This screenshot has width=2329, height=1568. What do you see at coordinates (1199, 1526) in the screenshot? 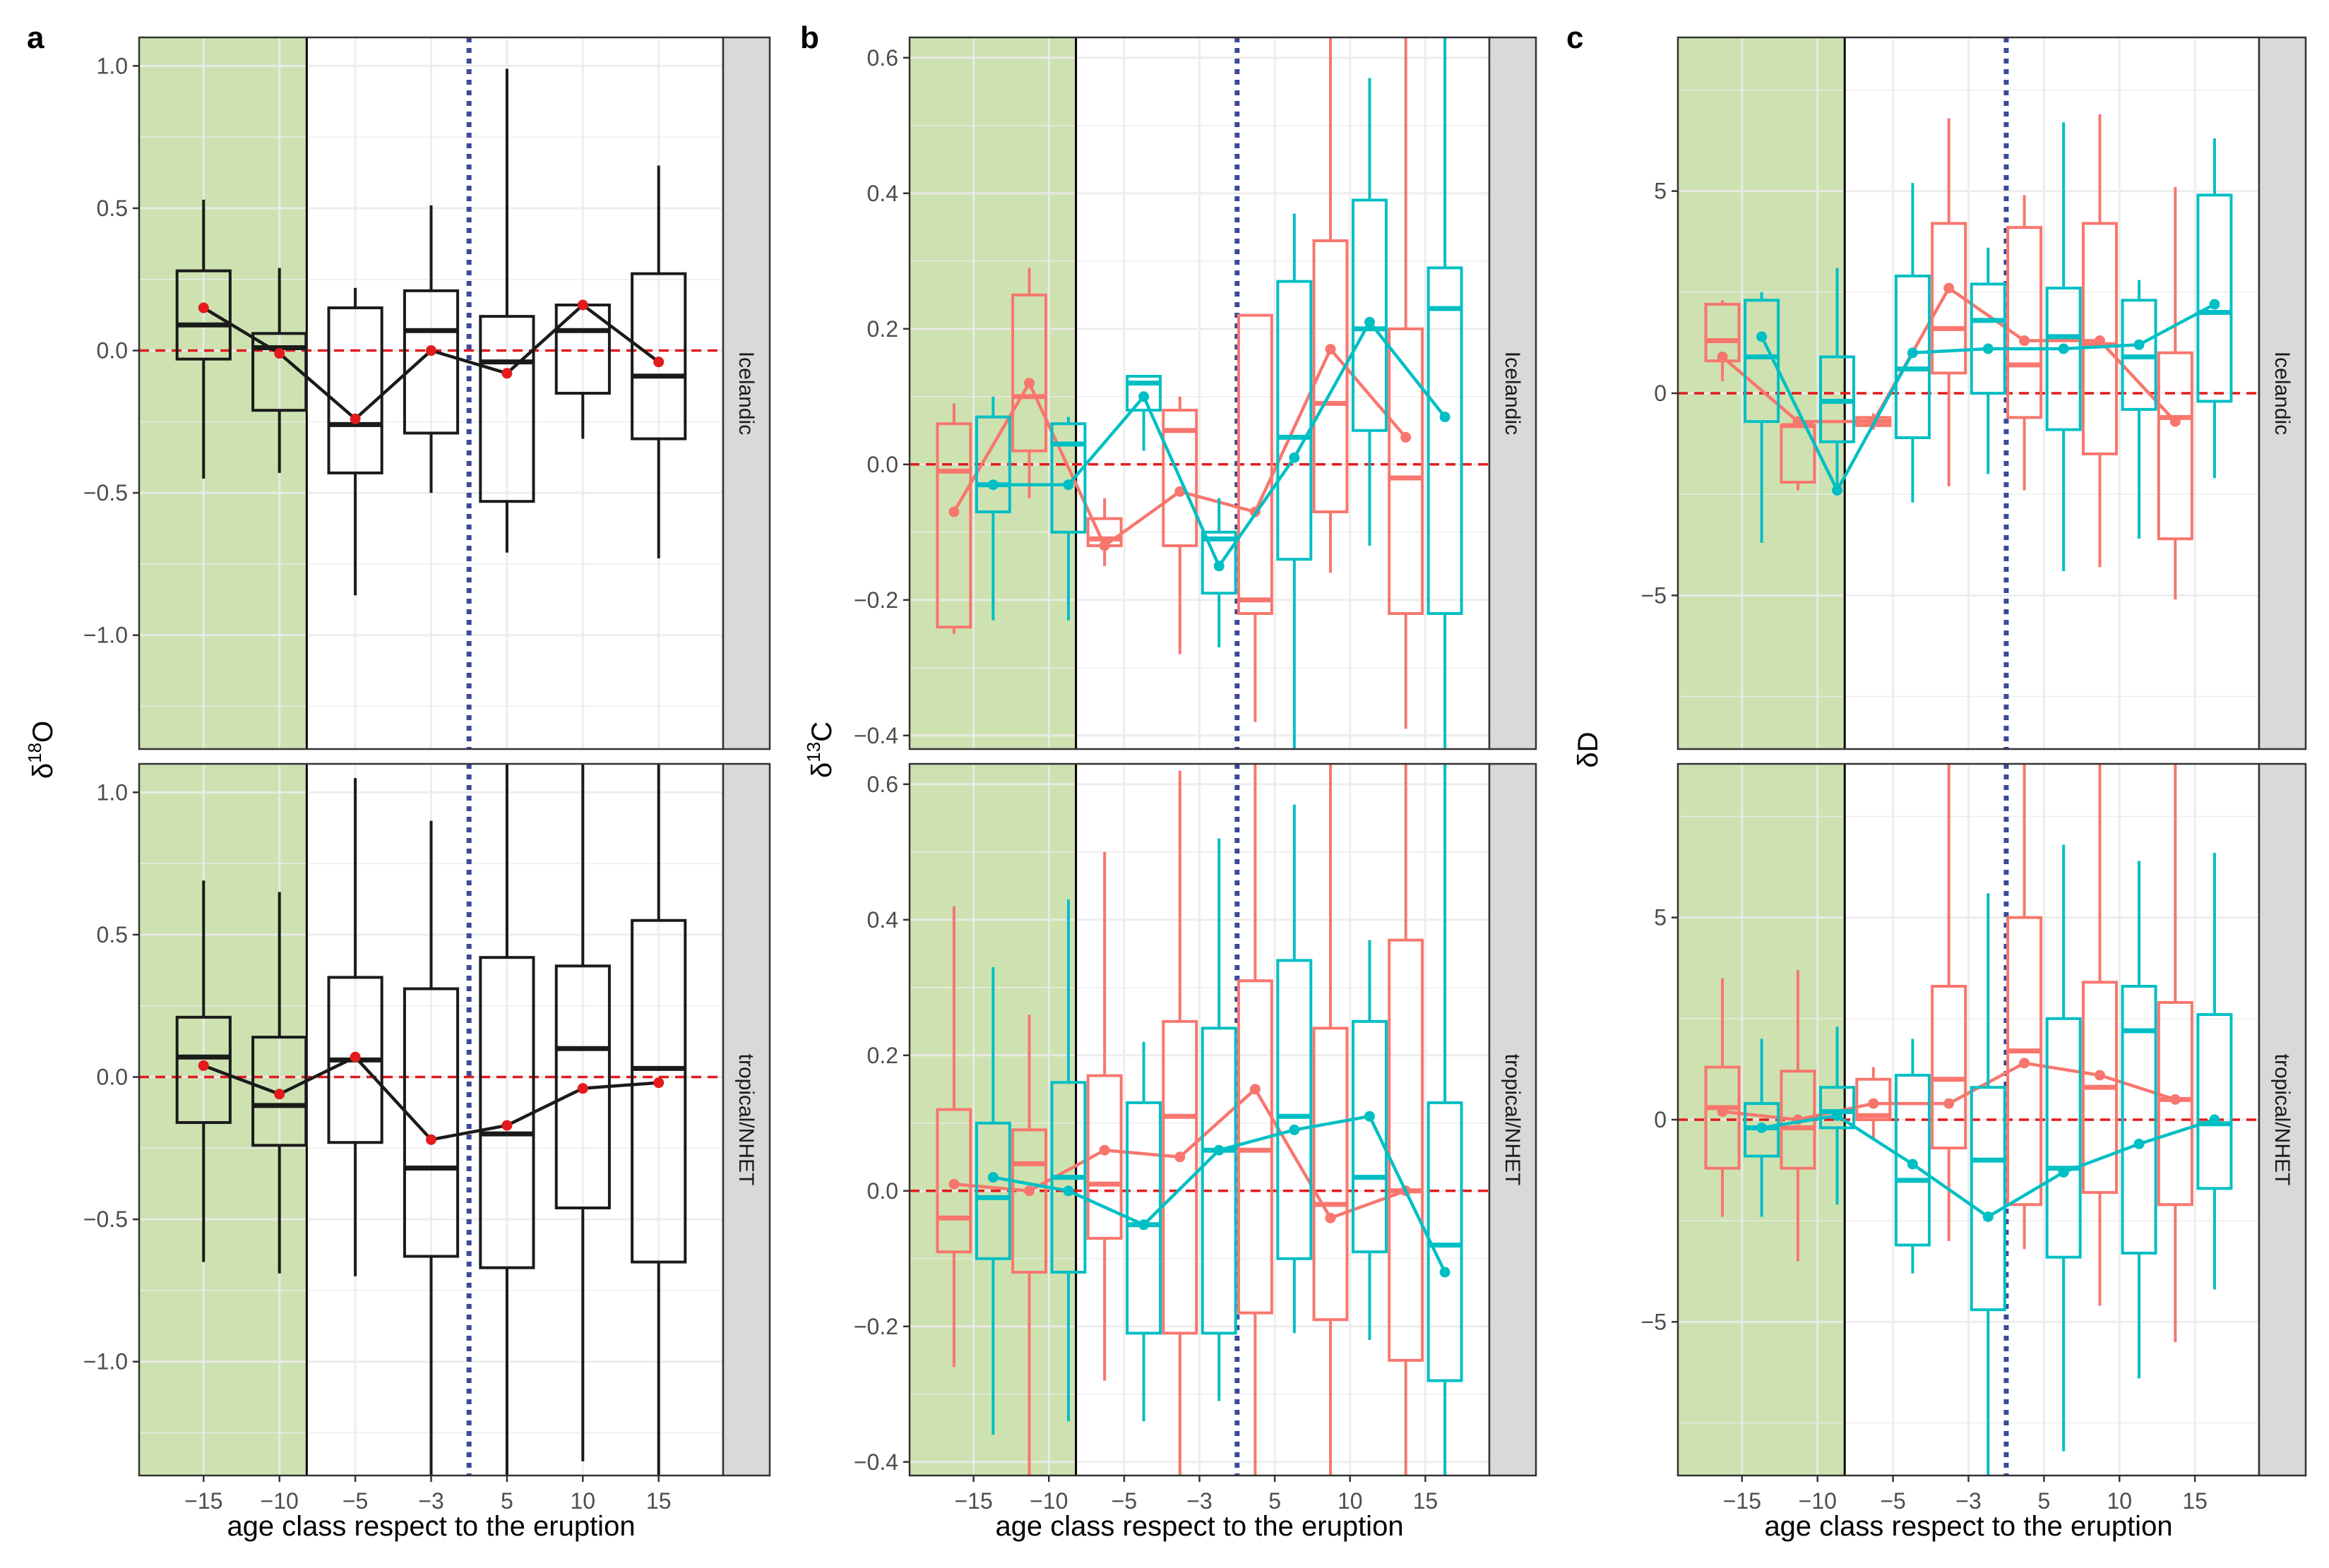
I see `x-axis-label: age class respect to the eruption` at bounding box center [1199, 1526].